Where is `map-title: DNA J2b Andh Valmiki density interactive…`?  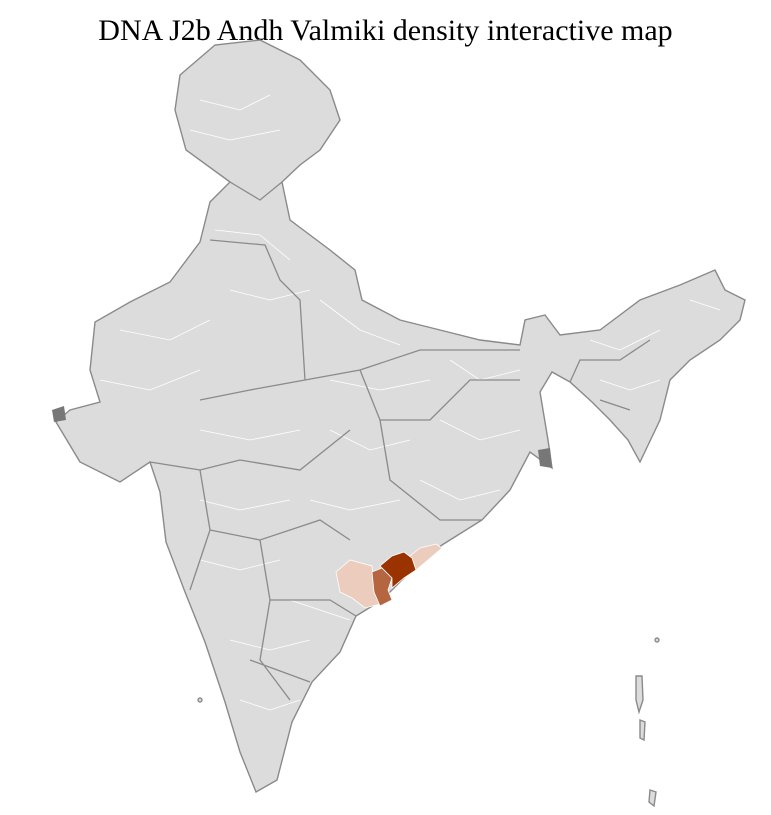 map-title: DNA J2b Andh Valmiki density interactive… is located at coordinates (385, 30).